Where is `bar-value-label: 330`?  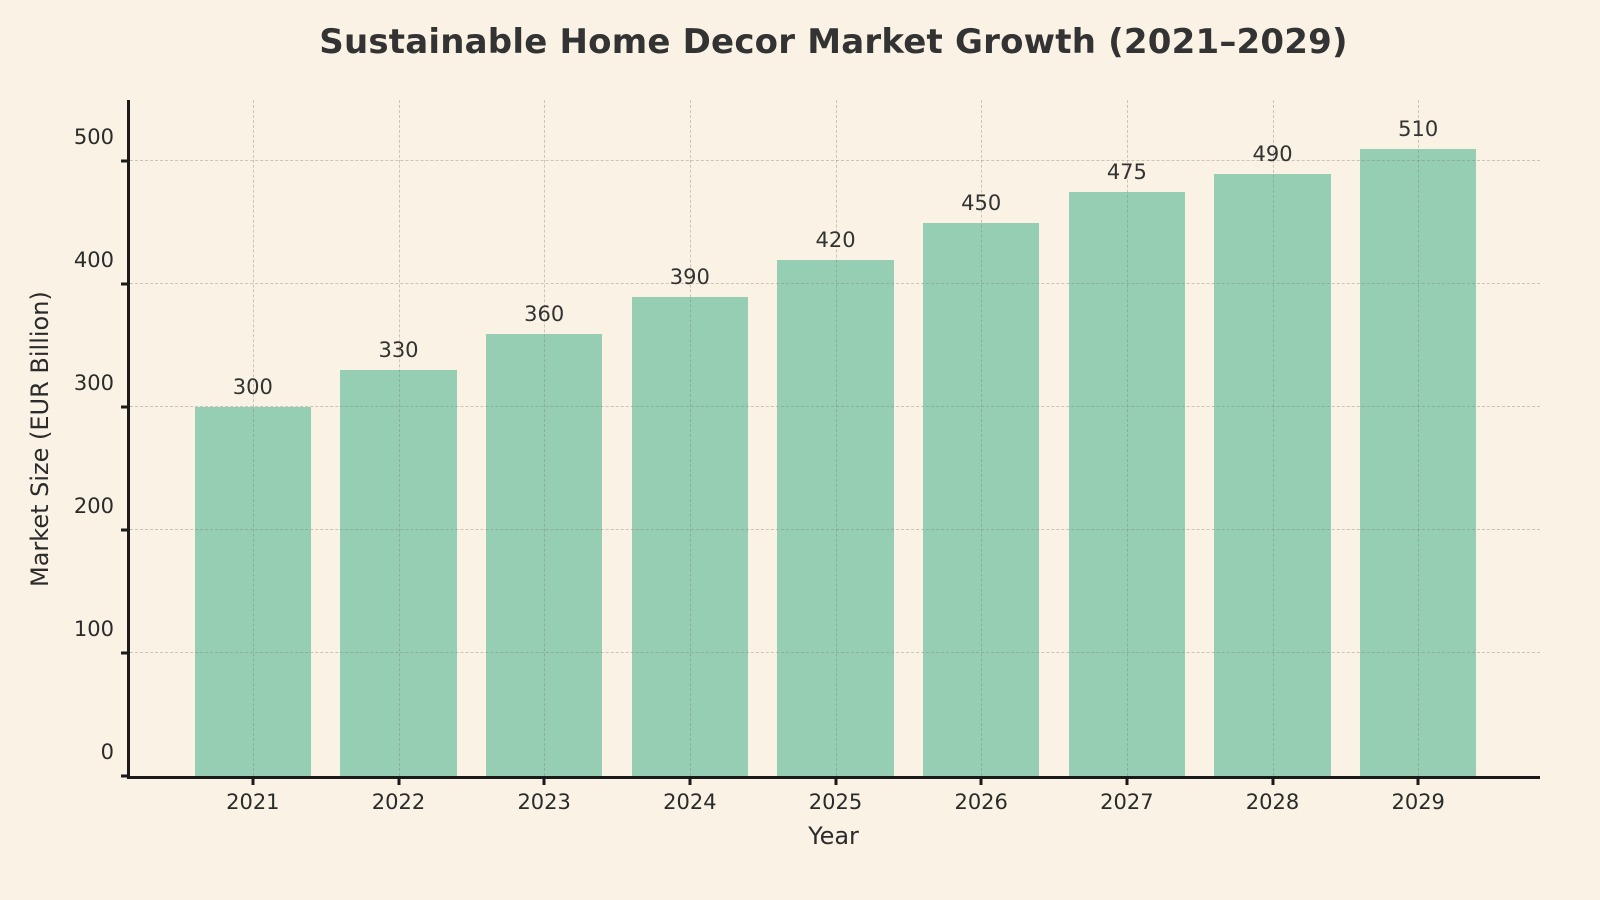 bar-value-label: 330 is located at coordinates (398, 350).